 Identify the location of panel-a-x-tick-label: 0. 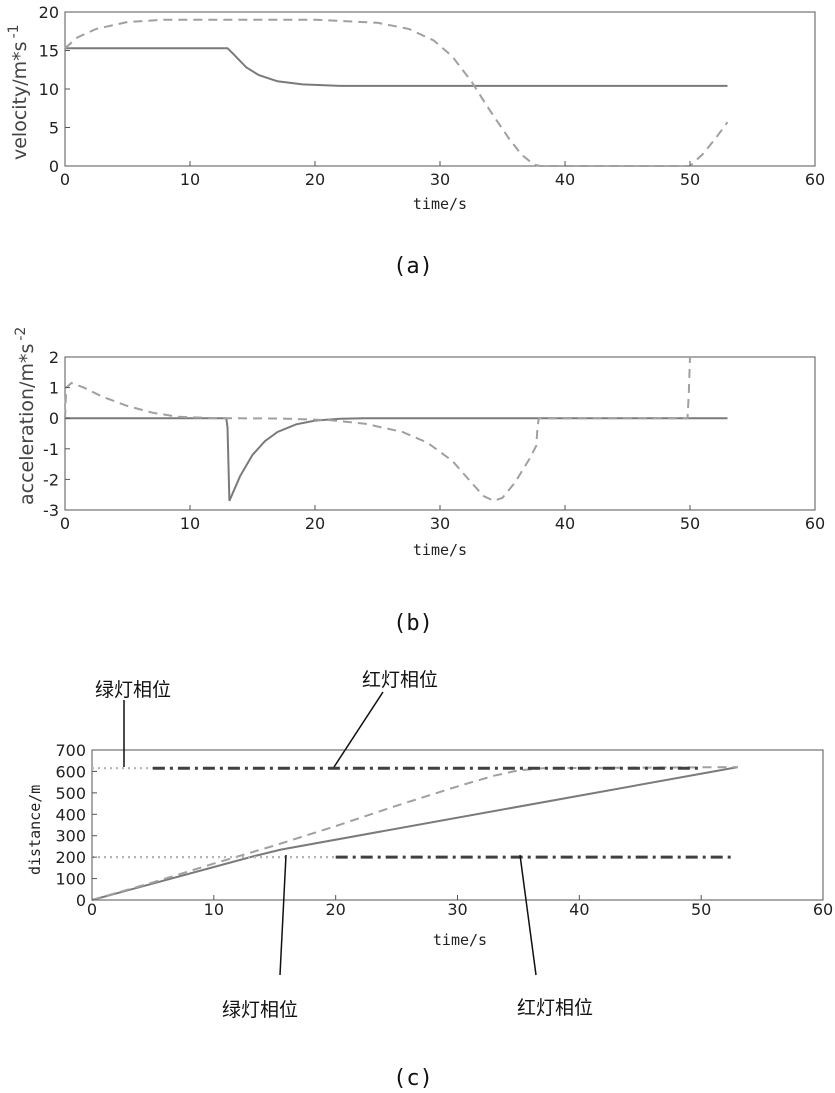
(65, 179).